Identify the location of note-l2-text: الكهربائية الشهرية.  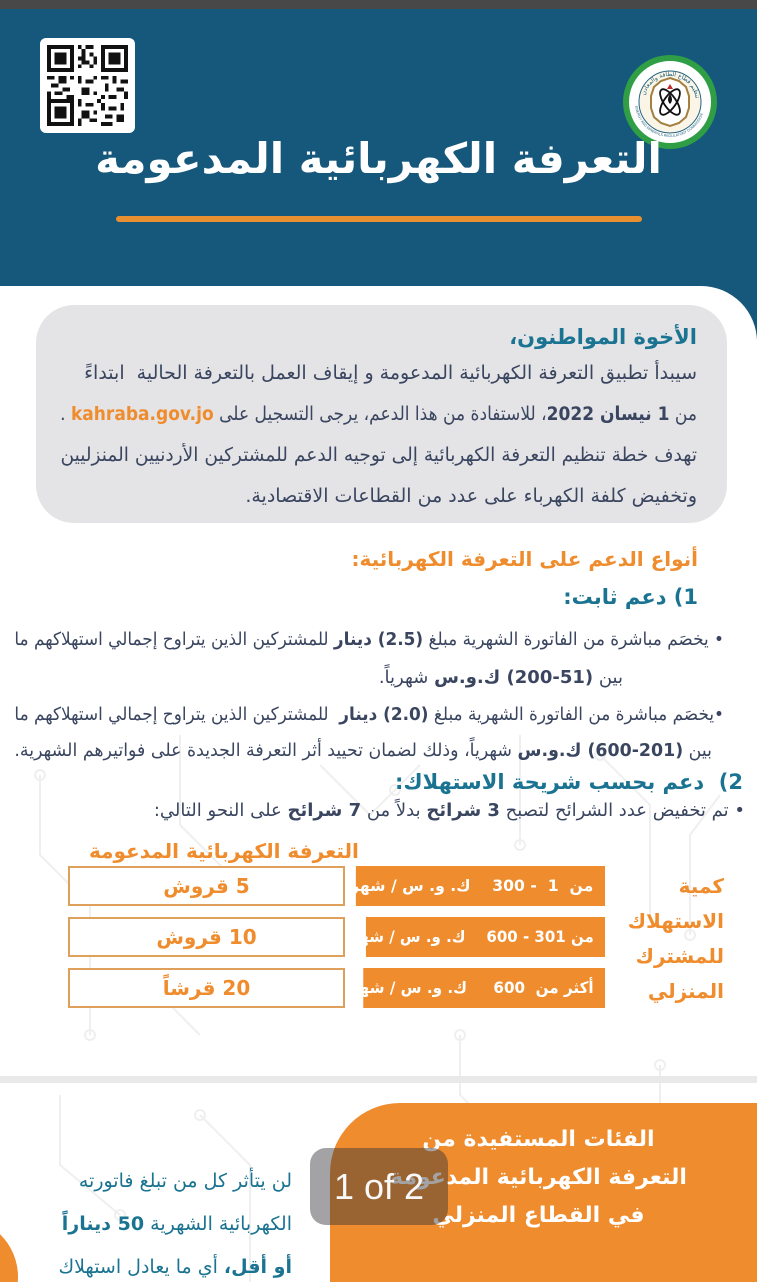
(218, 1224).